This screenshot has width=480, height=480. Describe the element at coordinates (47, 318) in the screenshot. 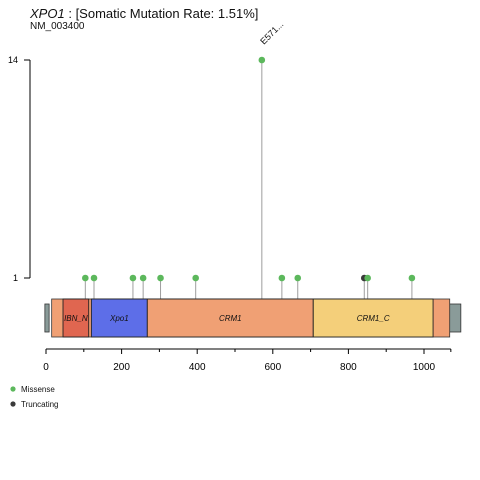

I see `n-terminal-cap` at that location.